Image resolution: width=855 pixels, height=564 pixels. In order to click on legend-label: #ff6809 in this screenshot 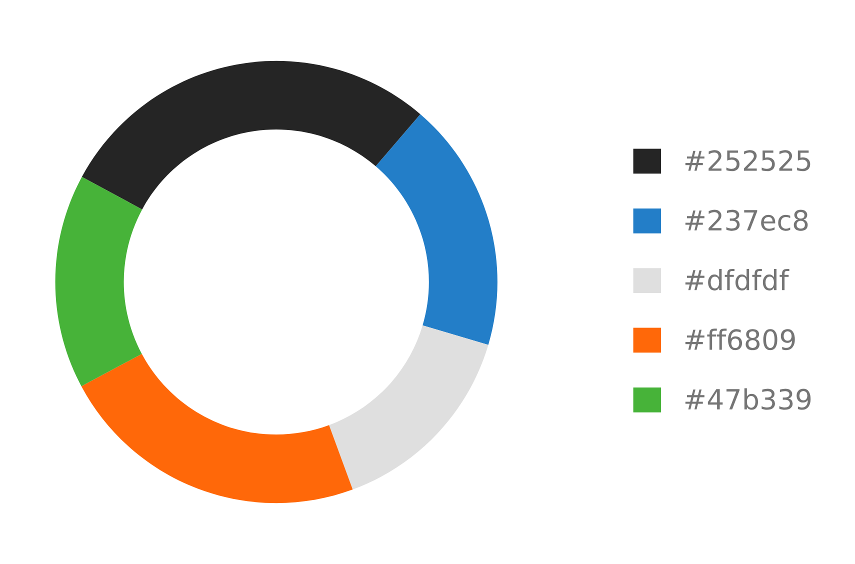, I will do `click(740, 339)`.